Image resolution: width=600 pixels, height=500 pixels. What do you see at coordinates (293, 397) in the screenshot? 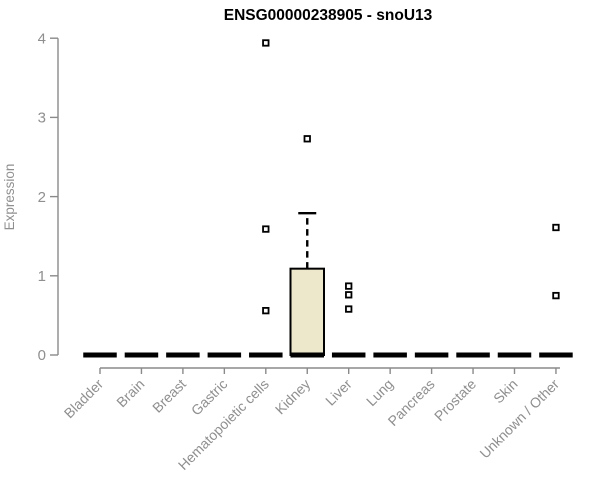
I see `x-tick-label: Kidney` at bounding box center [293, 397].